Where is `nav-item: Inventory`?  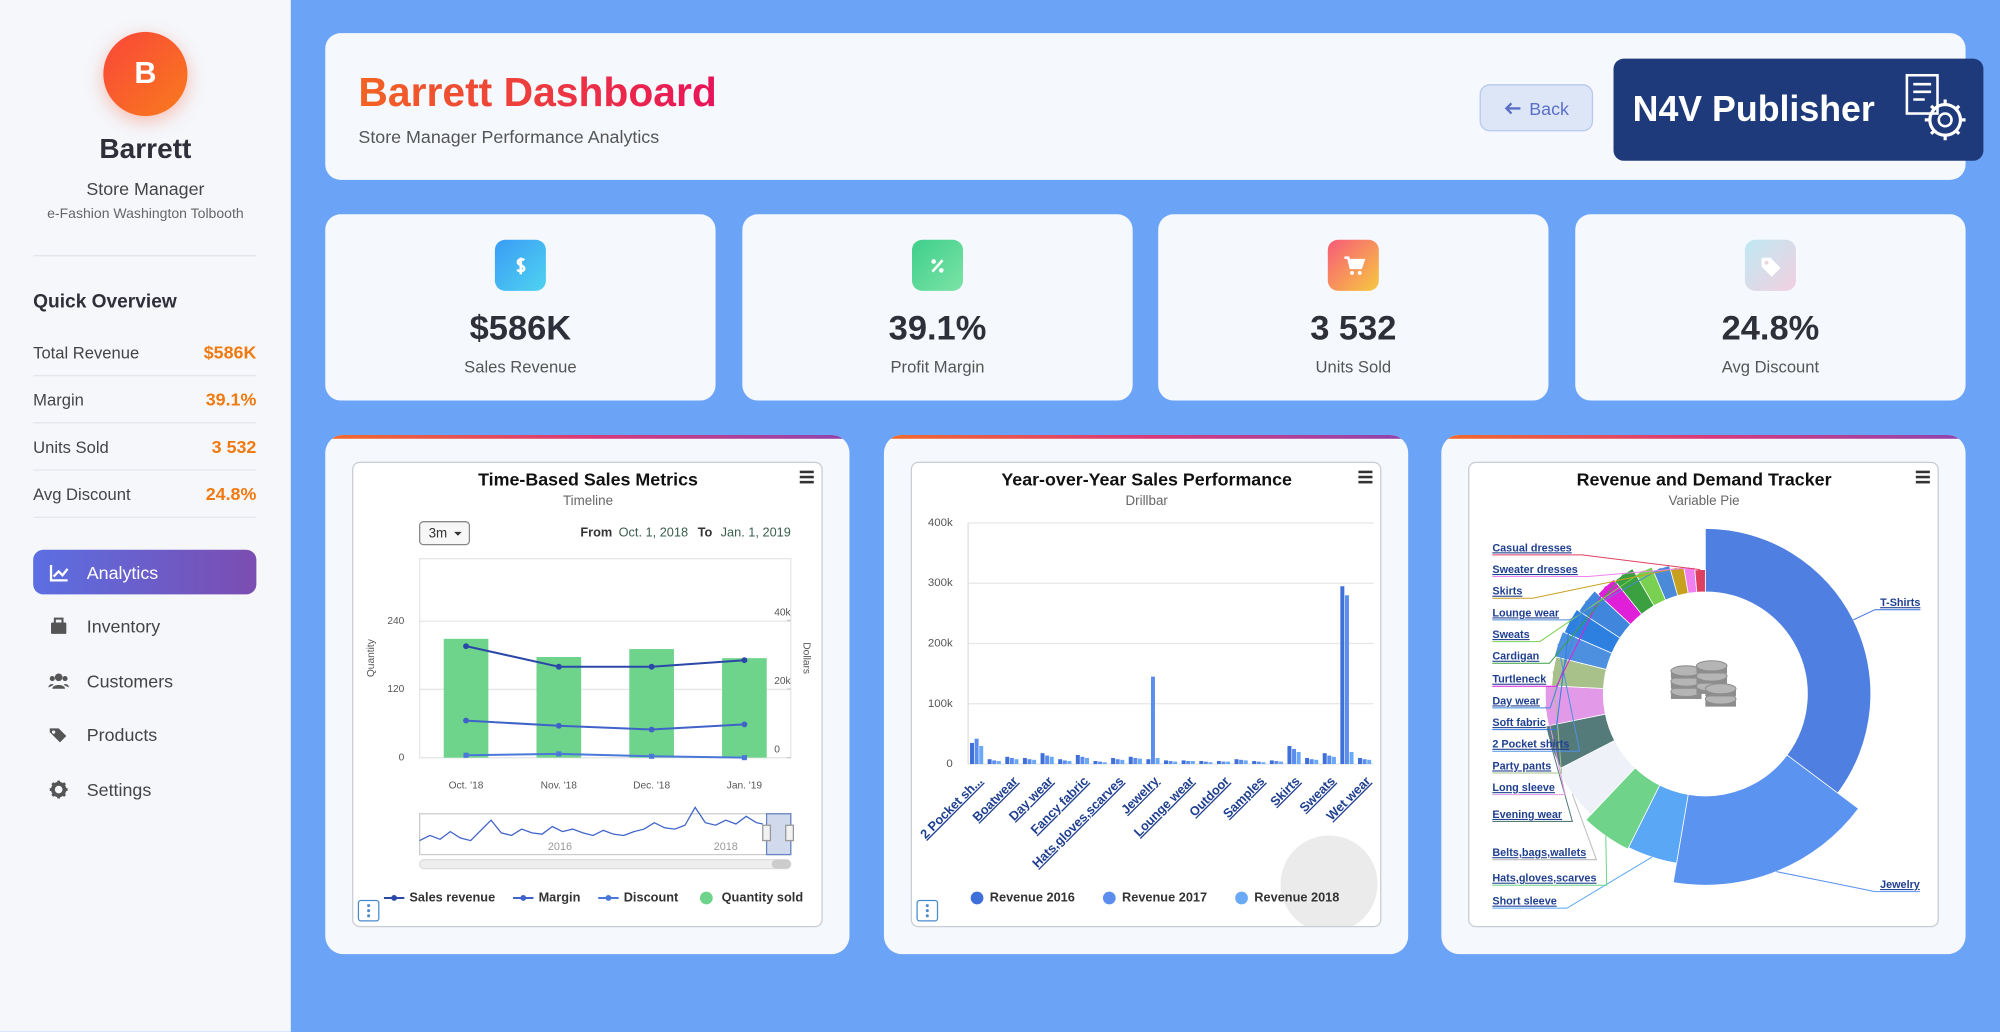
nav-item: Inventory is located at coordinates (144, 626).